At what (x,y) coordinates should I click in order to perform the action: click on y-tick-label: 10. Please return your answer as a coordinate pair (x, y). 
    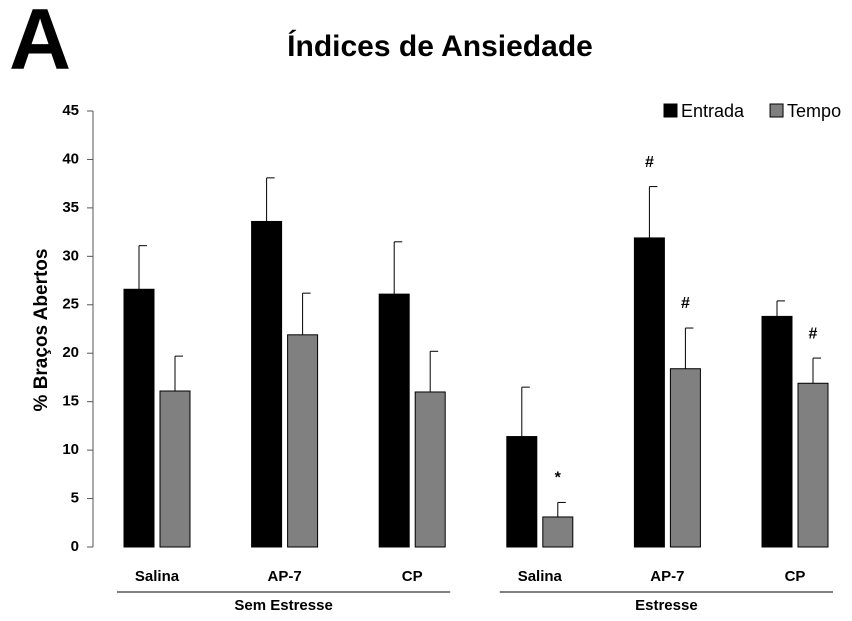
    Looking at the image, I should click on (70, 449).